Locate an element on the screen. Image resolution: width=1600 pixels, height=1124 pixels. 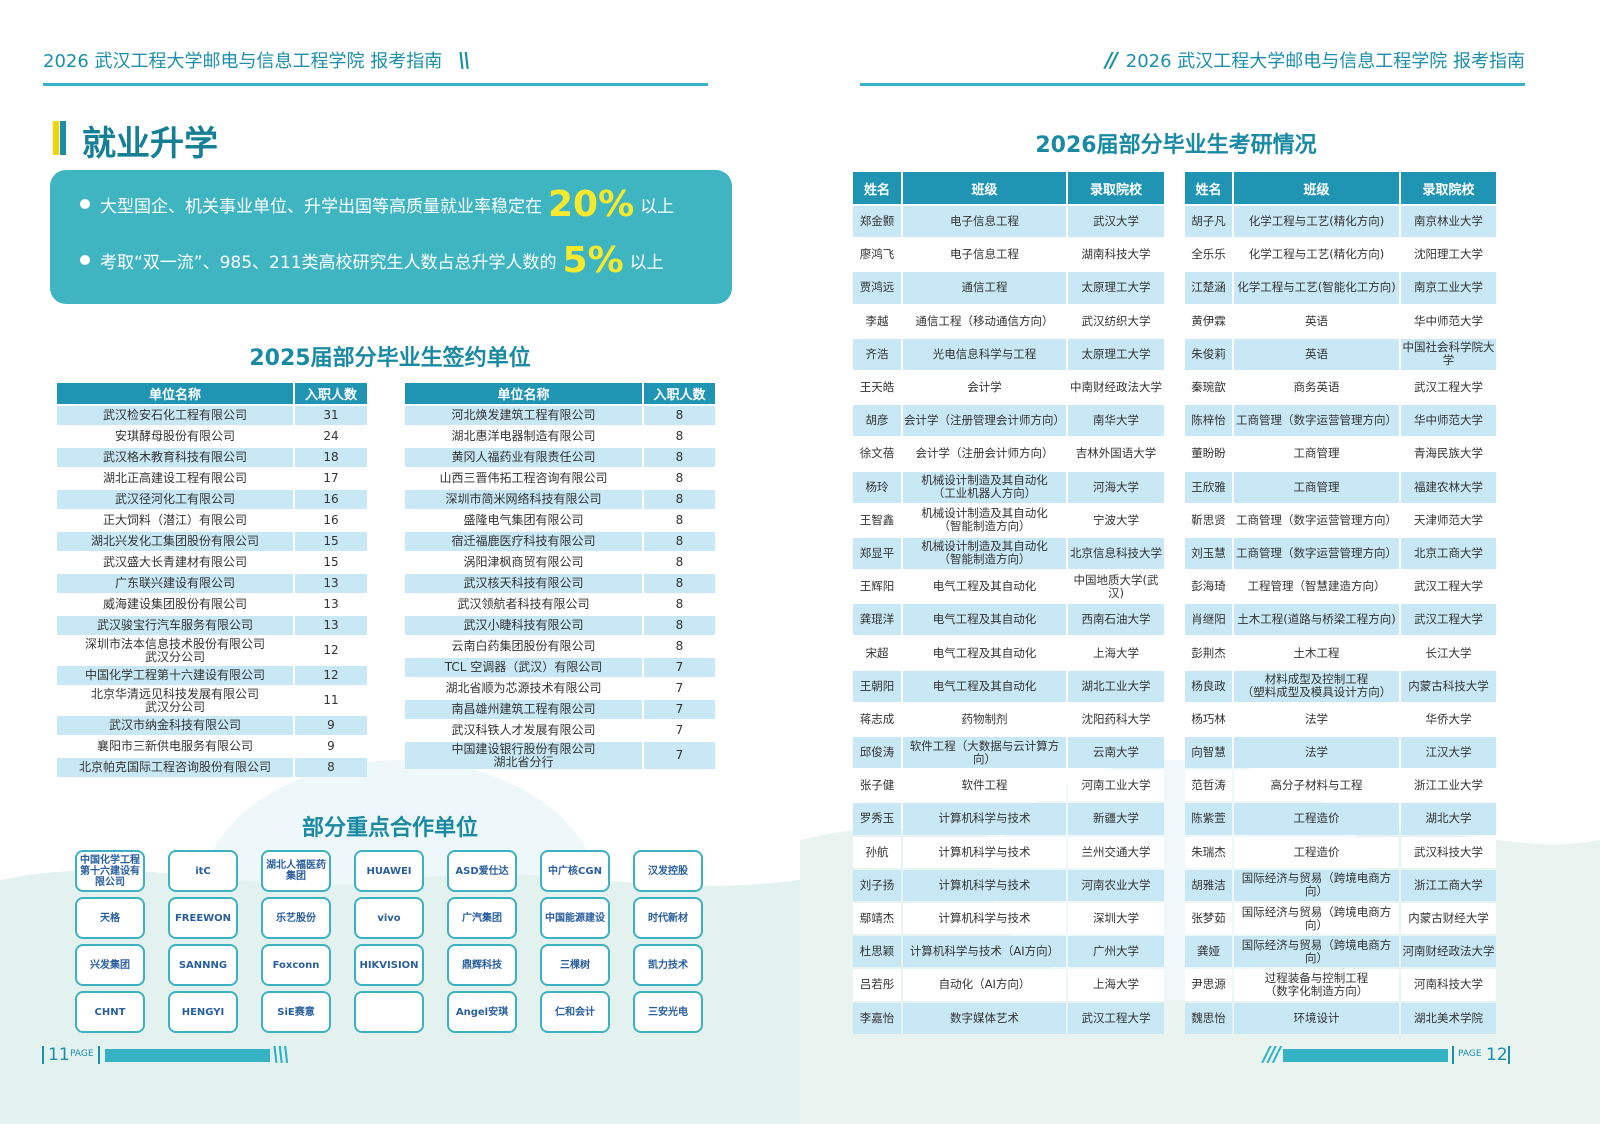
table-cell: 武汉市纳金科技有限公司 is located at coordinates (175, 725).